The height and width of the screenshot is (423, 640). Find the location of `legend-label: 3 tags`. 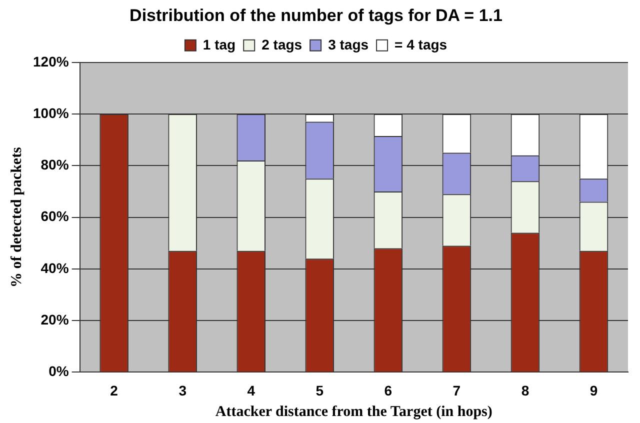

legend-label: 3 tags is located at coordinates (348, 44).